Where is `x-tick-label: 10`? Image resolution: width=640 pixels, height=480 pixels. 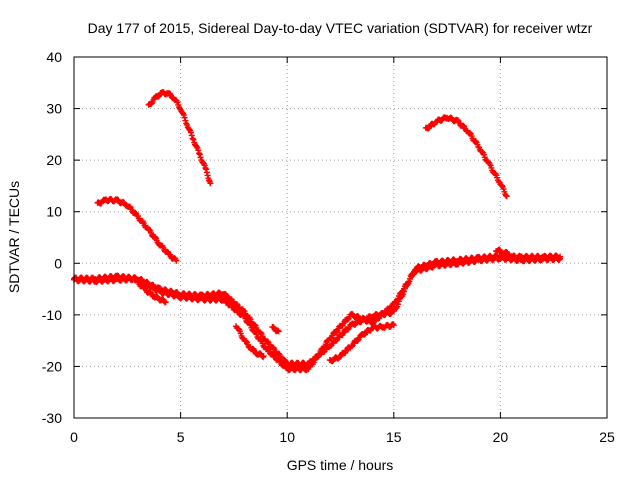
x-tick-label: 10 is located at coordinates (287, 437).